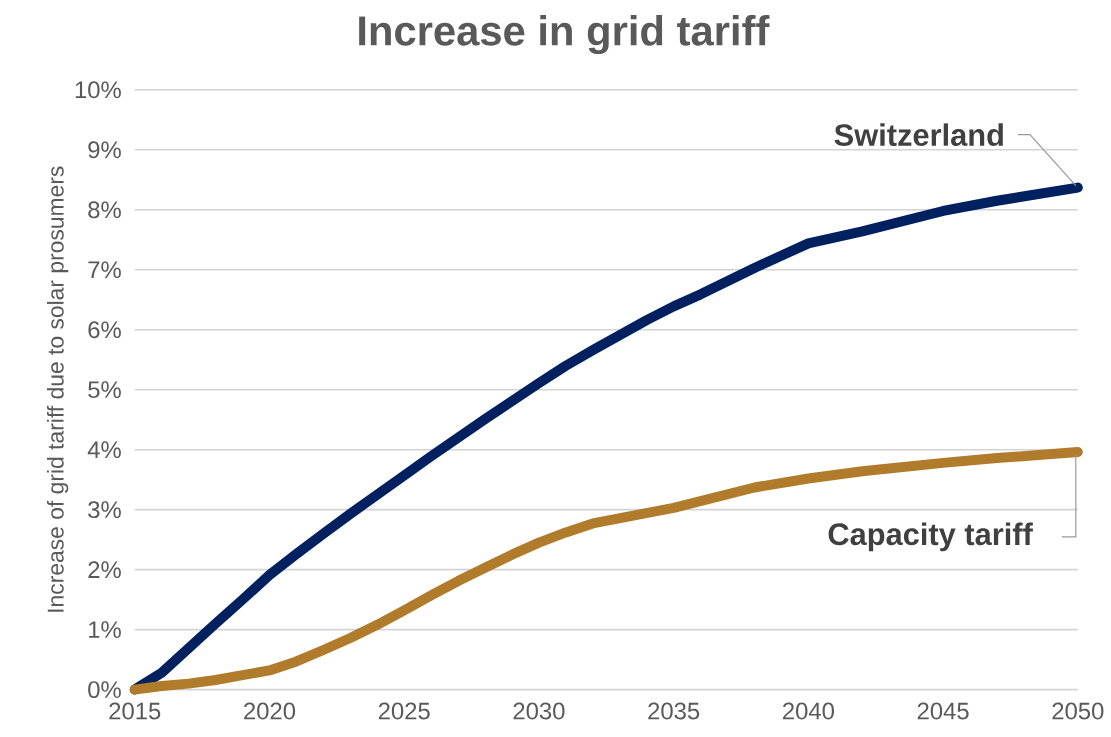 The width and height of the screenshot is (1111, 737). Describe the element at coordinates (98, 90) in the screenshot. I see `y-tick-label: 10%` at that location.